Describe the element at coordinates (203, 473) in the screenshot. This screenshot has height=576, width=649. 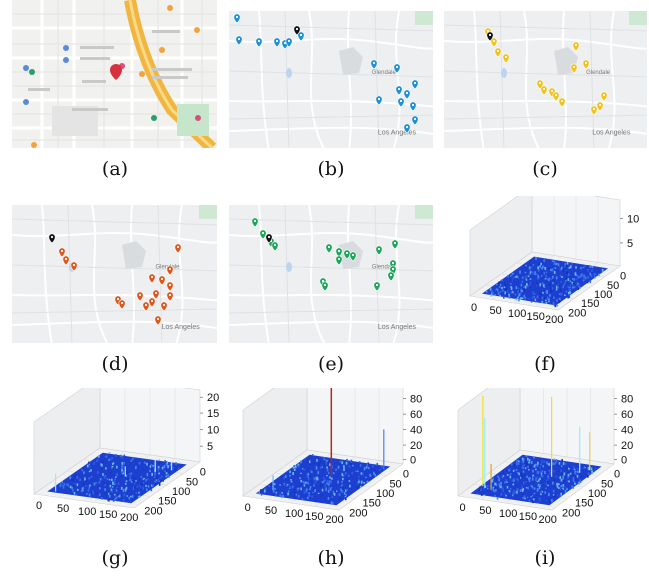
I see `y-tick-label: 0` at that location.